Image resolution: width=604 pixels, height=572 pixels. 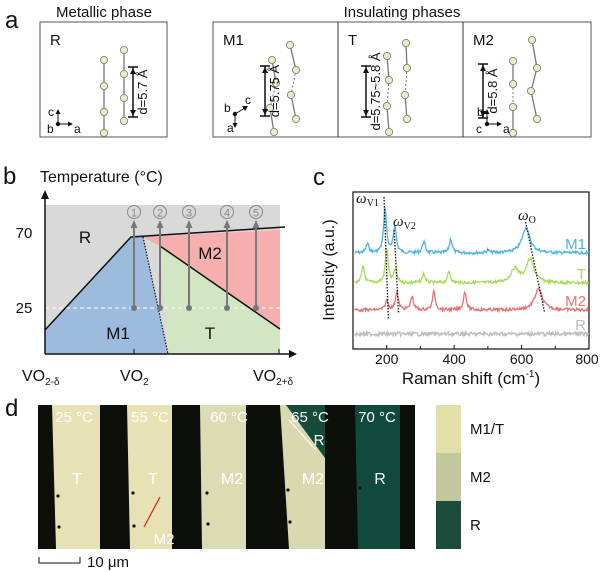 I want to click on region-label-M1: M1, so click(x=118, y=333).